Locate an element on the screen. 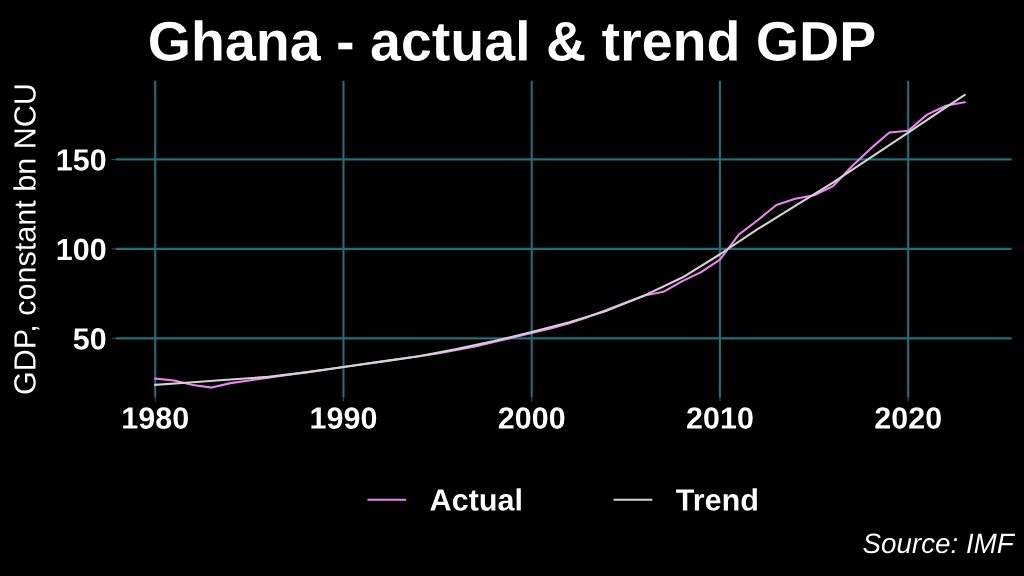 This screenshot has height=576, width=1024. x-tick-label: 2020 is located at coordinates (908, 418).